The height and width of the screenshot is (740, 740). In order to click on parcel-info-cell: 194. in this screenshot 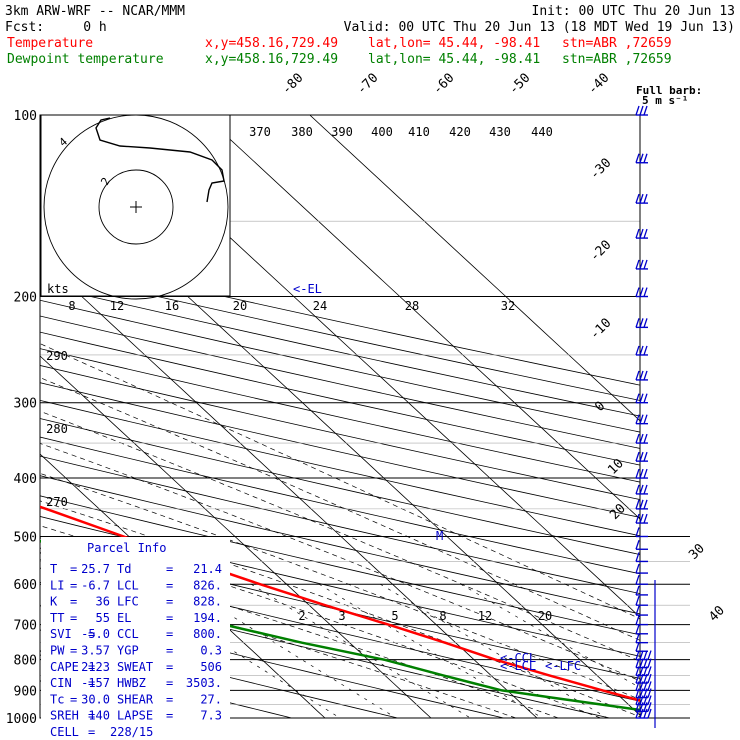, I will do `click(207, 618)`.